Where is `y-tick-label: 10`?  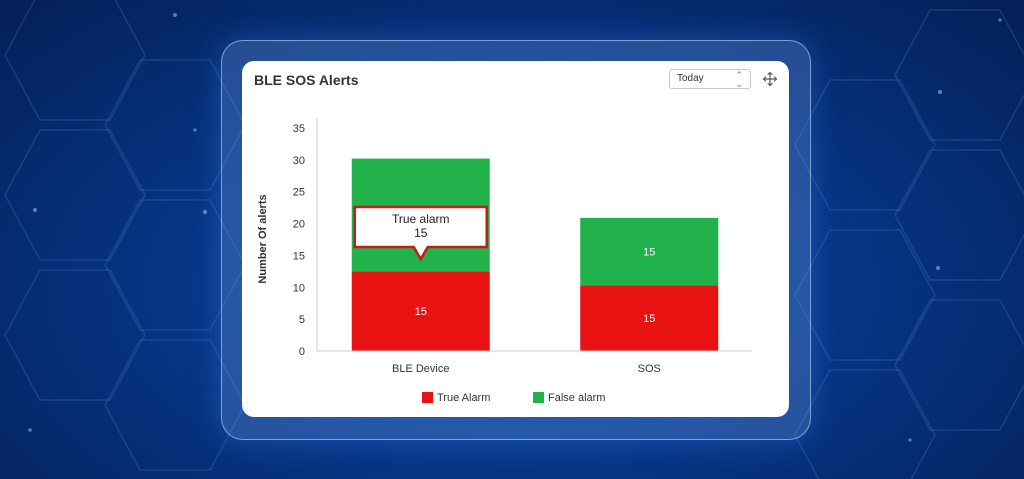 y-tick-label: 10 is located at coordinates (299, 288).